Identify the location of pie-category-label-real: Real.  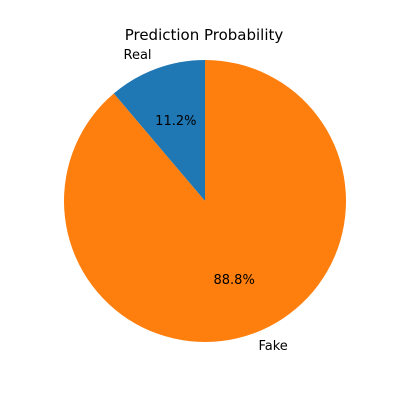
(138, 55).